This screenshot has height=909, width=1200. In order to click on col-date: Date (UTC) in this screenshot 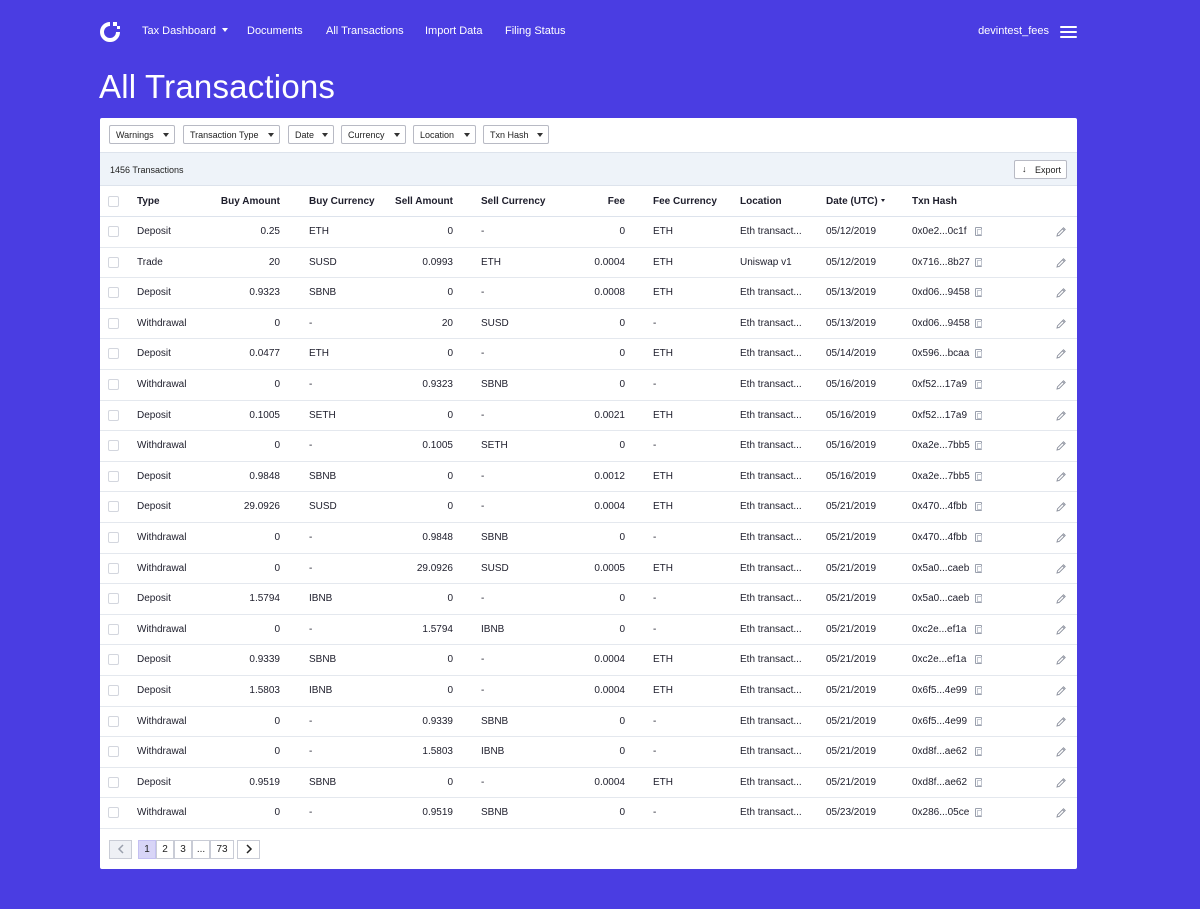, I will do `click(855, 201)`.